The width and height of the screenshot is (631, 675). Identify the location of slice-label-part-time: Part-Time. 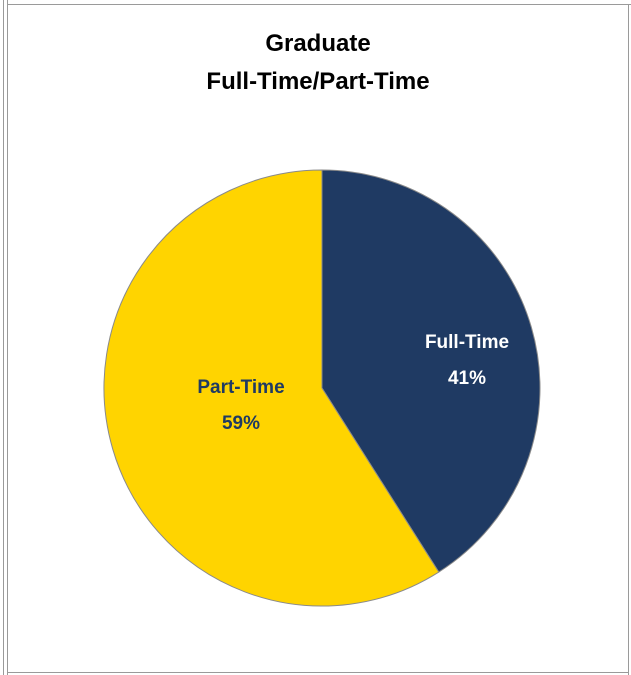
(240, 387).